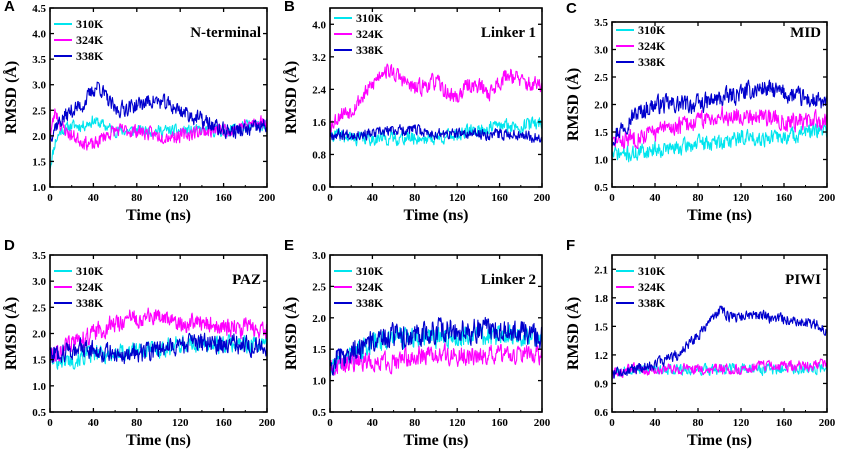 This screenshot has height=457, width=850. I want to click on y-tick-label: 3.2, so click(319, 58).